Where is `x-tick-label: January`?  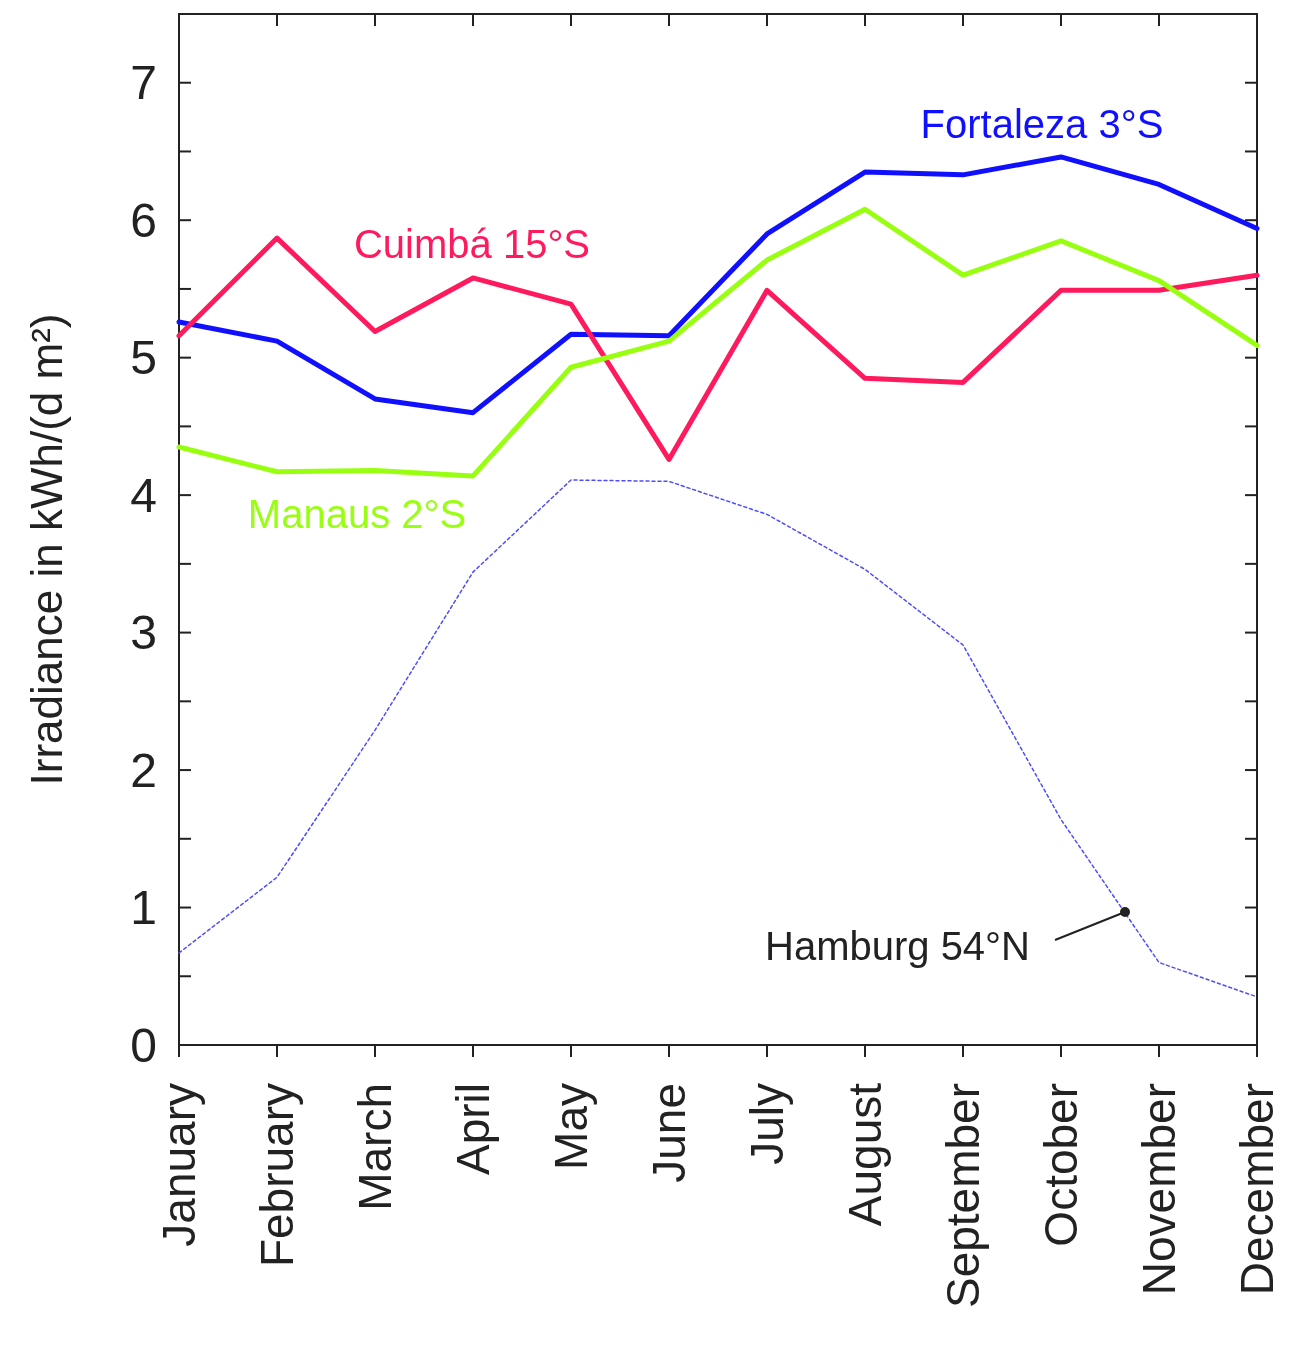
x-tick-label: January is located at coordinates (179, 1165).